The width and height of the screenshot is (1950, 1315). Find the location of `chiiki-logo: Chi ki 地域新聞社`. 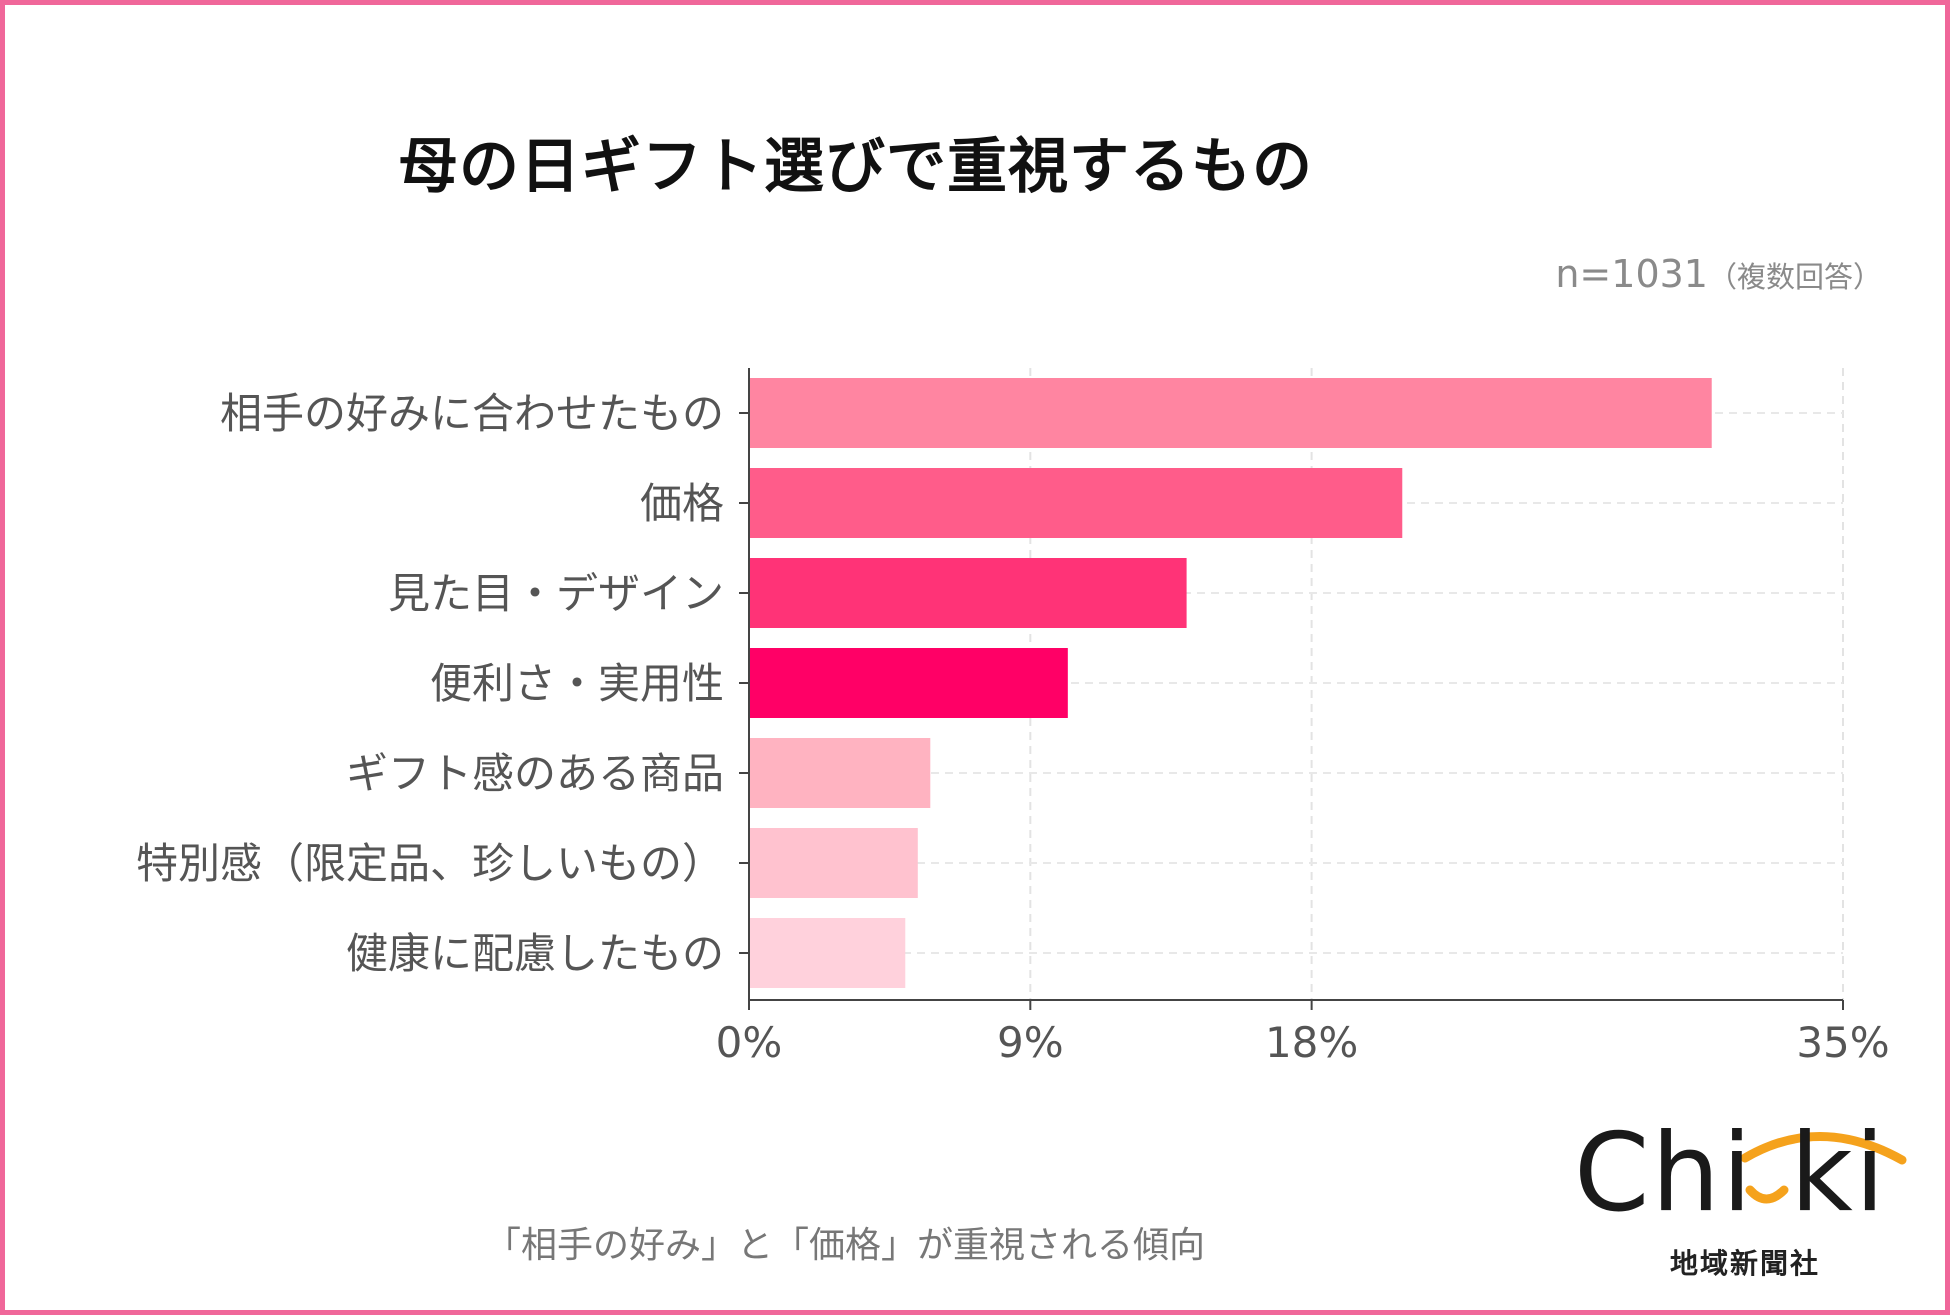

chiiki-logo: Chi ki 地域新聞社 is located at coordinates (1740, 1200).